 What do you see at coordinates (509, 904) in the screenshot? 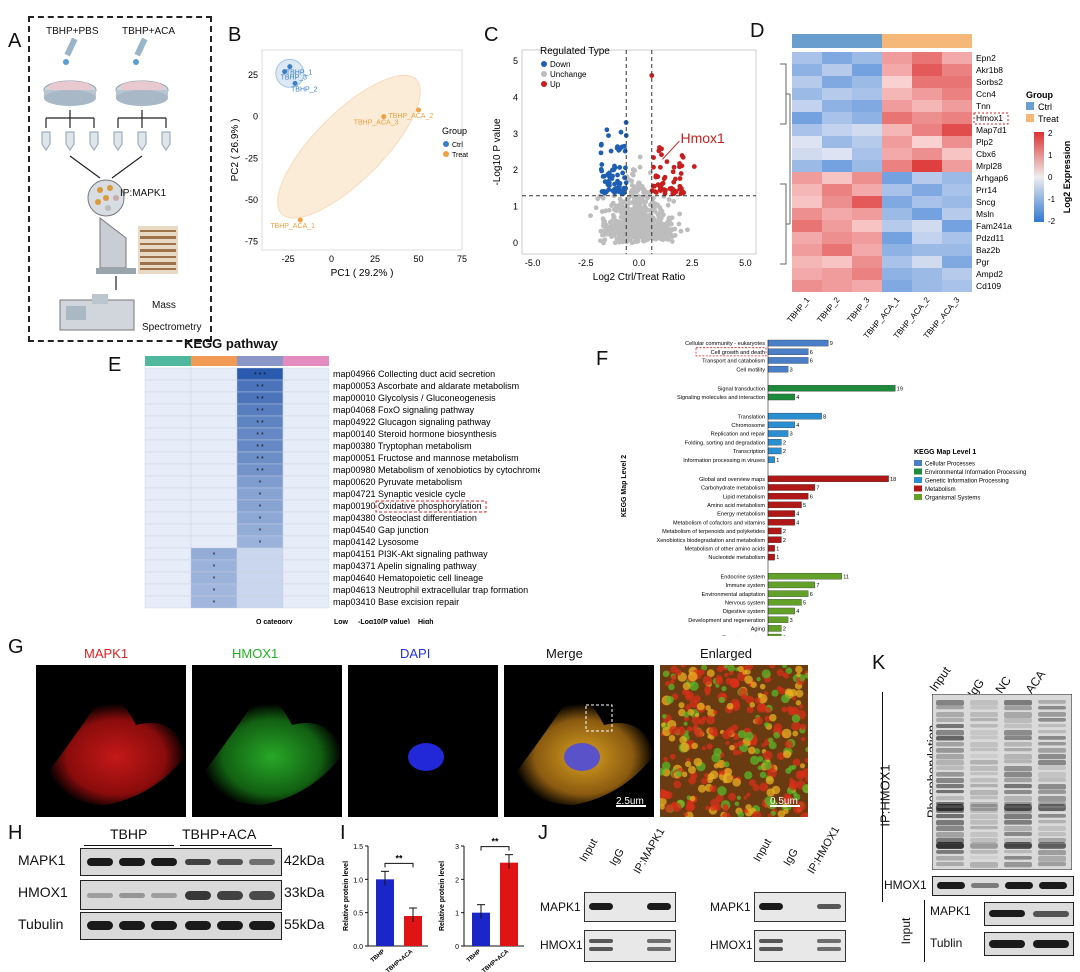
I see `rel-bar` at bounding box center [509, 904].